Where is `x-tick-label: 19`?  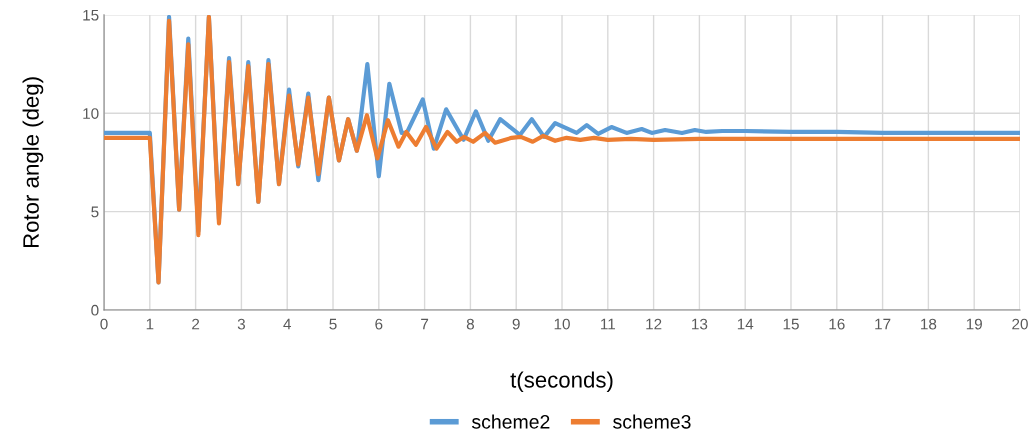
x-tick-label: 19 is located at coordinates (974, 324).